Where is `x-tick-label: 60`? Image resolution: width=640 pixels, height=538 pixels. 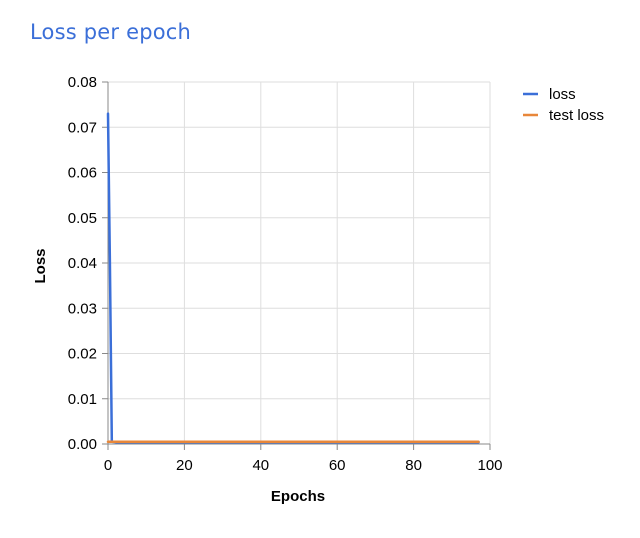
x-tick-label: 60 is located at coordinates (337, 465).